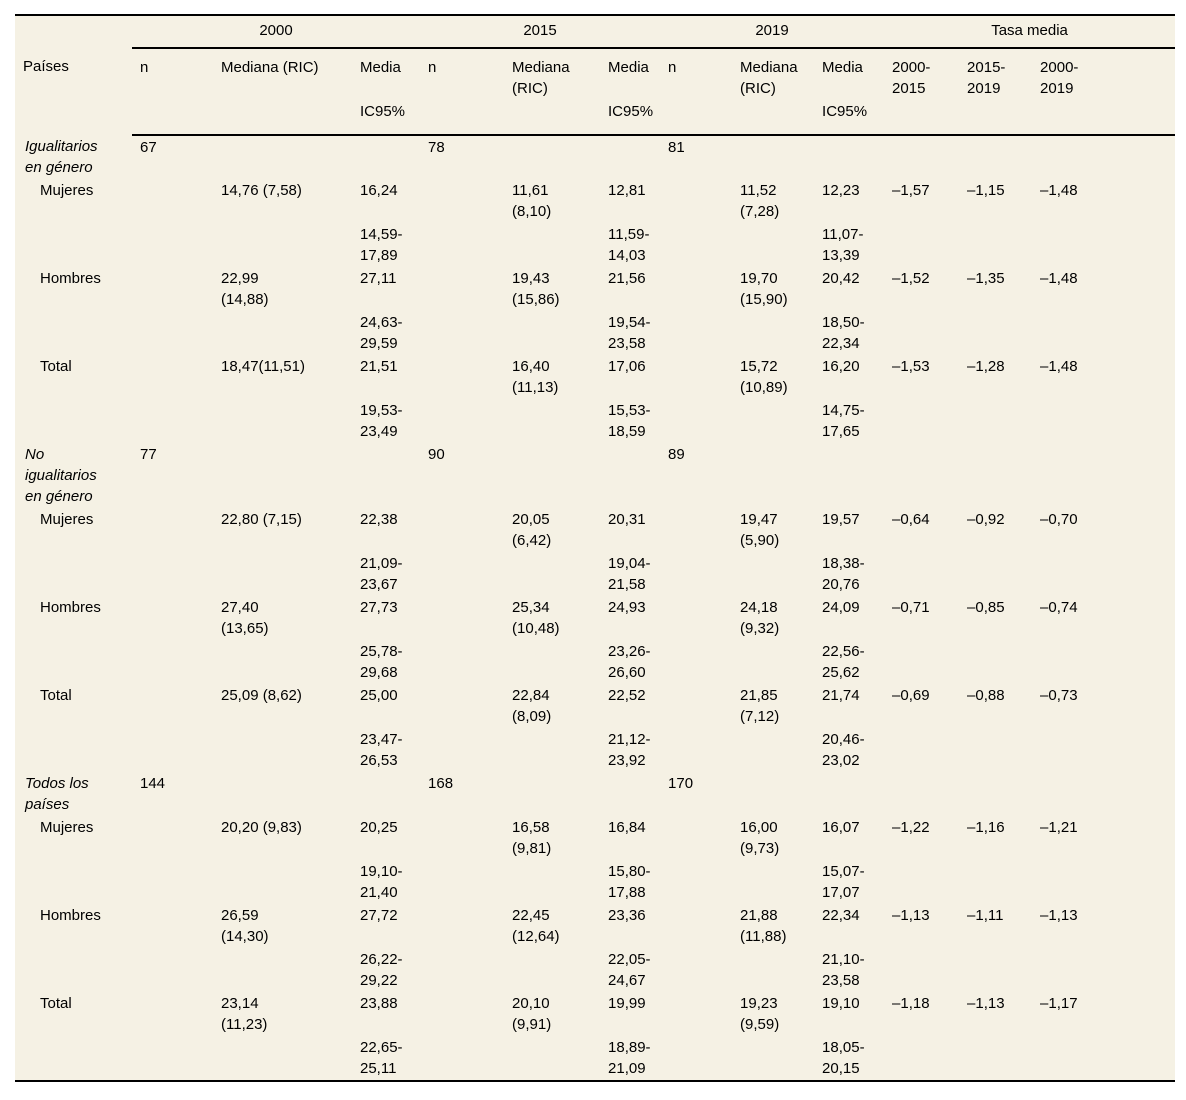 The image size is (1186, 1100). Describe the element at coordinates (843, 750) in the screenshot. I see `ic-cell: 20,46- 23,02` at that location.